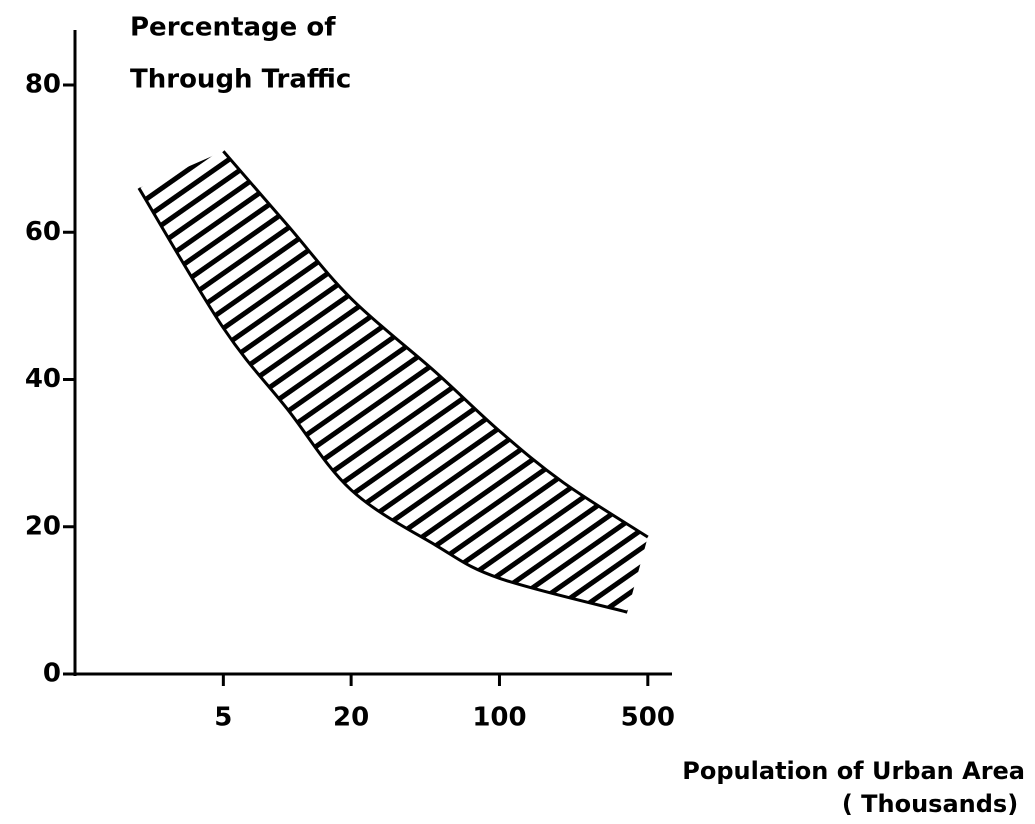 The image size is (1035, 824). I want to click on x-axis-label: Population of Urban Area, so click(853, 771).